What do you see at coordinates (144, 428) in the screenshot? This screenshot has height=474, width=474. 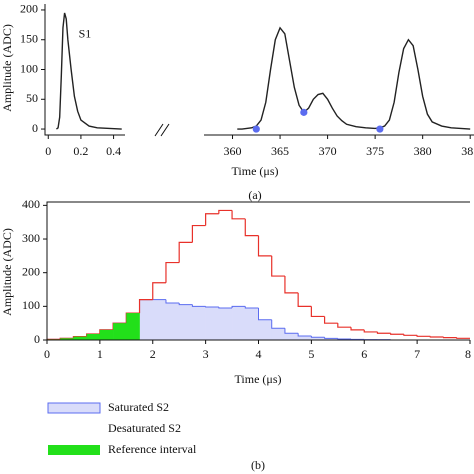 I see `legend-label: Desaturated S2` at bounding box center [144, 428].